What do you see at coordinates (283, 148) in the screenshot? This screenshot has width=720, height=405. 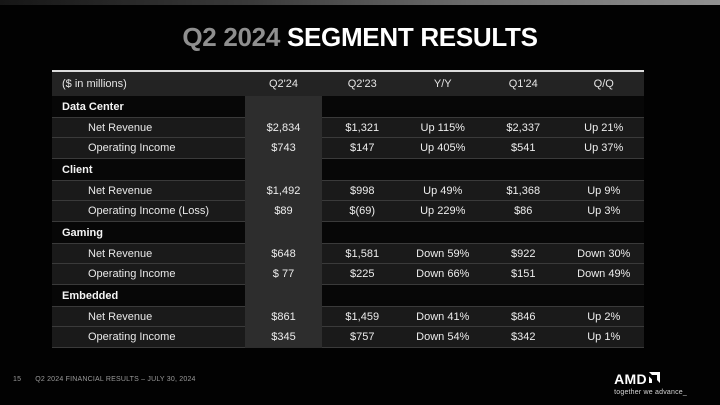 I see `cell-q2-24: $743` at bounding box center [283, 148].